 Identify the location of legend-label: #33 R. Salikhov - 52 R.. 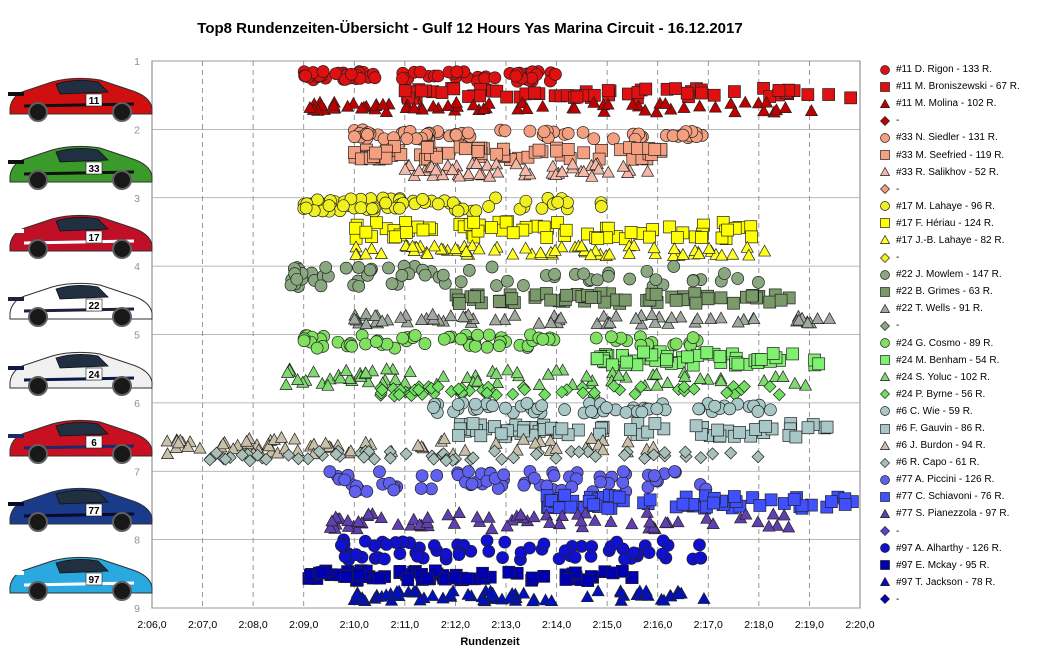
(947, 172).